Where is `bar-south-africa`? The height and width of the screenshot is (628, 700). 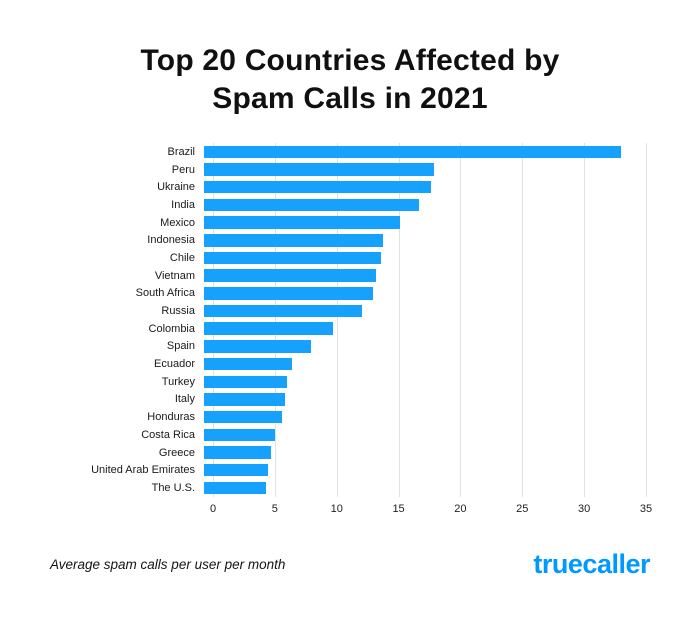 bar-south-africa is located at coordinates (289, 293).